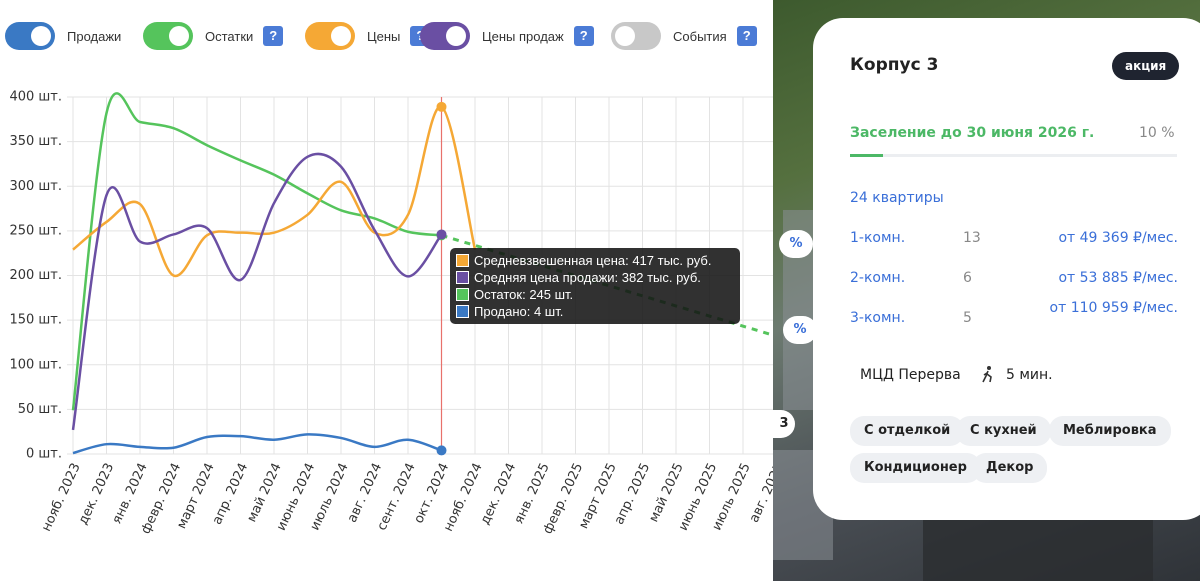  What do you see at coordinates (35, 230) in the screenshot?
I see `y-tick-label: 250 шт.` at bounding box center [35, 230].